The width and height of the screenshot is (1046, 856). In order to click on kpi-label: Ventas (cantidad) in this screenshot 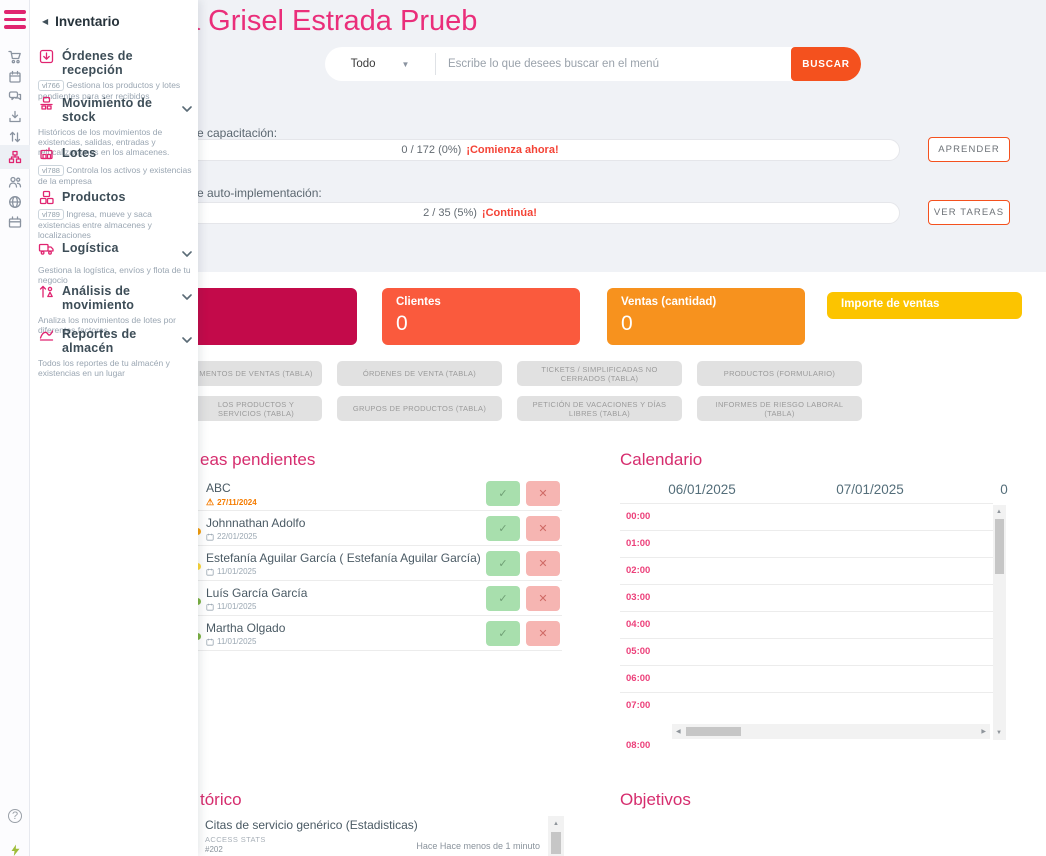, I will do `click(669, 302)`.